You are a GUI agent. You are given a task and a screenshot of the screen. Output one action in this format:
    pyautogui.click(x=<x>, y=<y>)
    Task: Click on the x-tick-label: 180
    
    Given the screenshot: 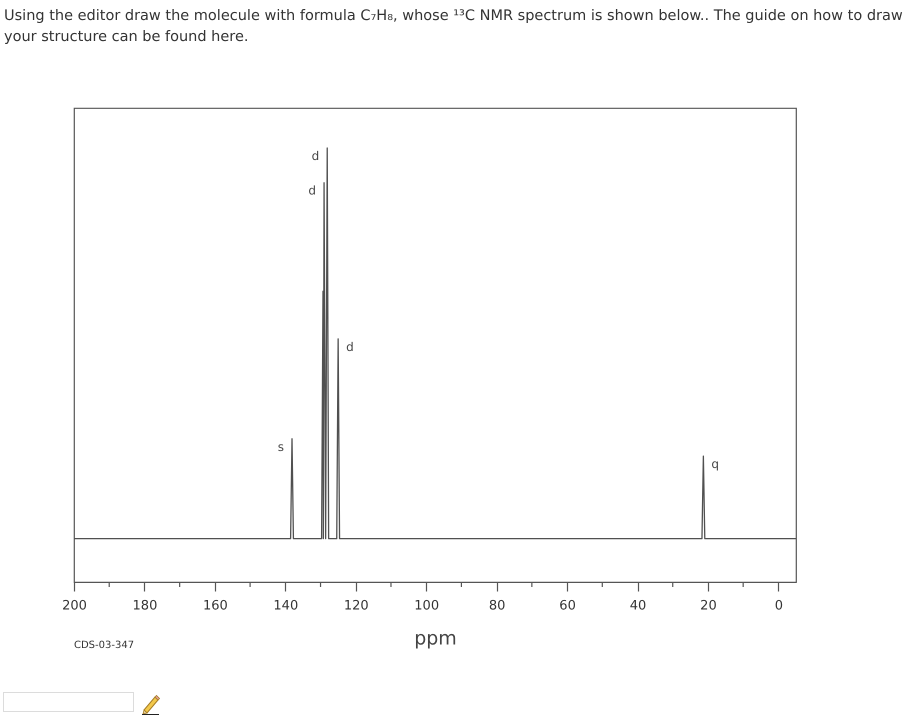 What is the action you would take?
    pyautogui.click(x=145, y=606)
    